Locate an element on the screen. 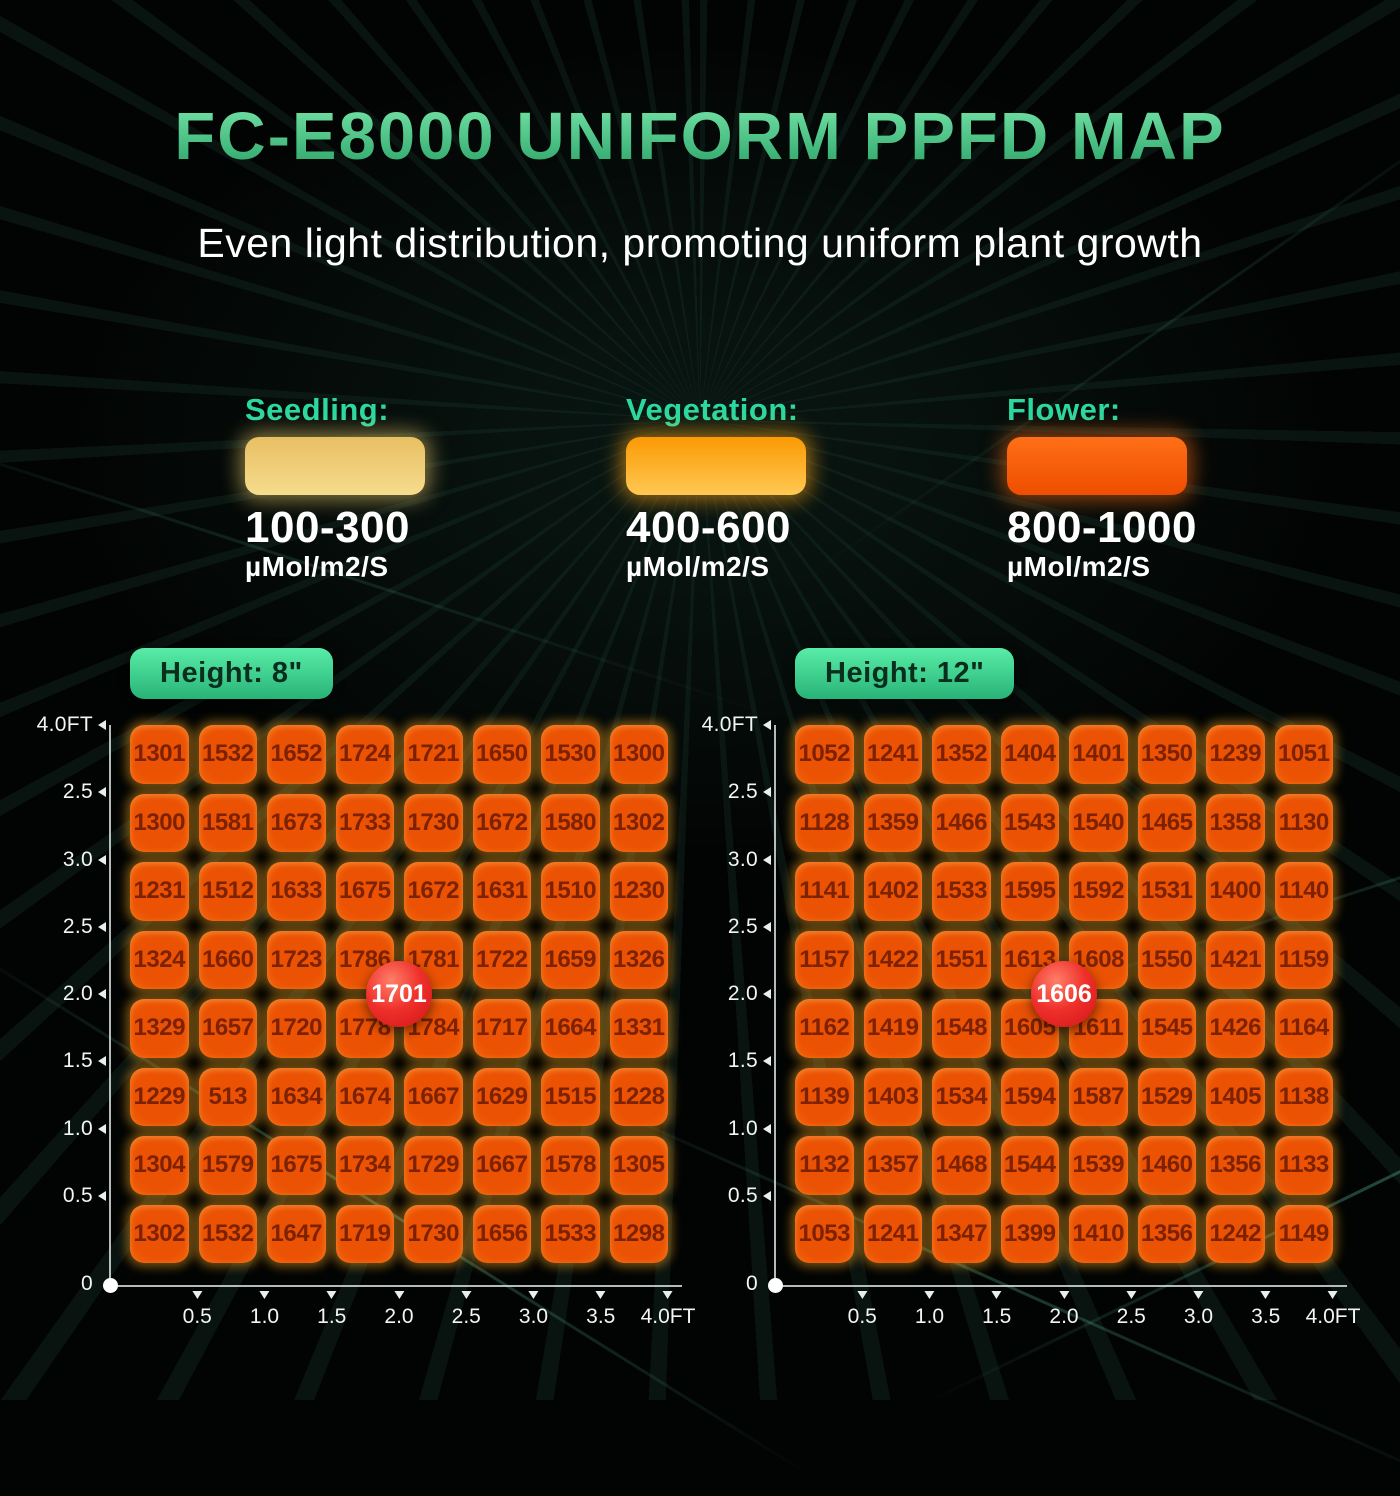 The width and height of the screenshot is (1400, 1496). center-value-badge: 1606 is located at coordinates (1064, 994).